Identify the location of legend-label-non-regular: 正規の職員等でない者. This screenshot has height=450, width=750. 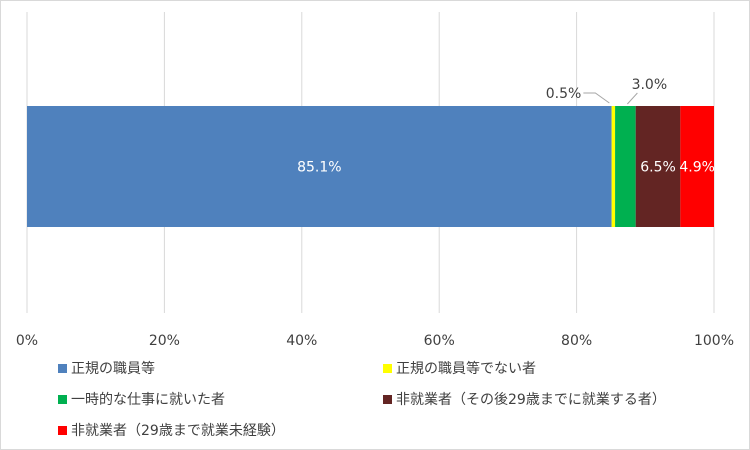
(466, 369).